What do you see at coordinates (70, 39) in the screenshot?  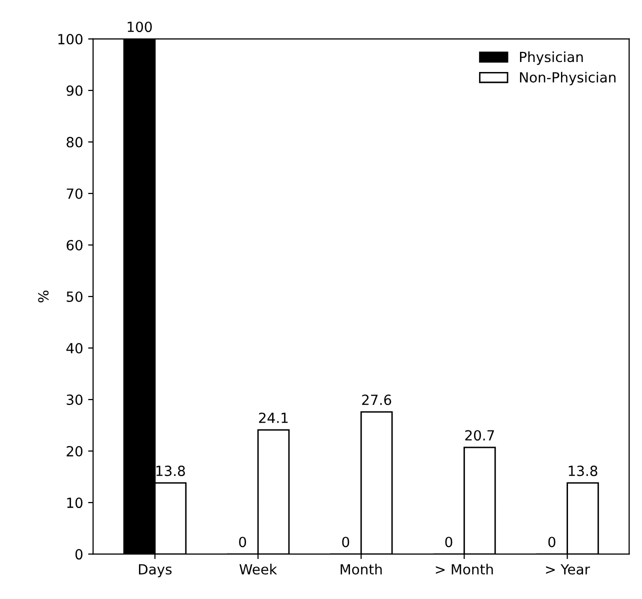 I see `y-tick-label: 100` at bounding box center [70, 39].